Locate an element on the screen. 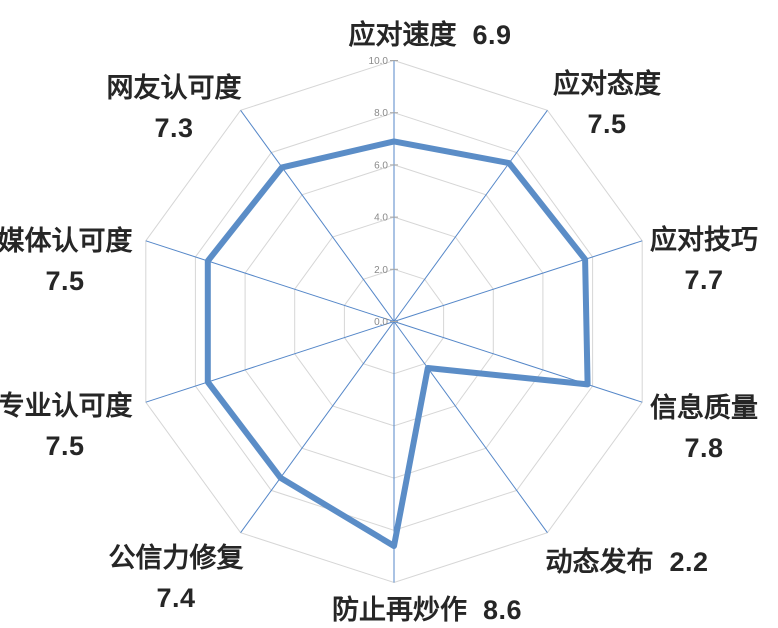 This screenshot has width=778, height=628. tick-label: 0.0 is located at coordinates (381, 322).